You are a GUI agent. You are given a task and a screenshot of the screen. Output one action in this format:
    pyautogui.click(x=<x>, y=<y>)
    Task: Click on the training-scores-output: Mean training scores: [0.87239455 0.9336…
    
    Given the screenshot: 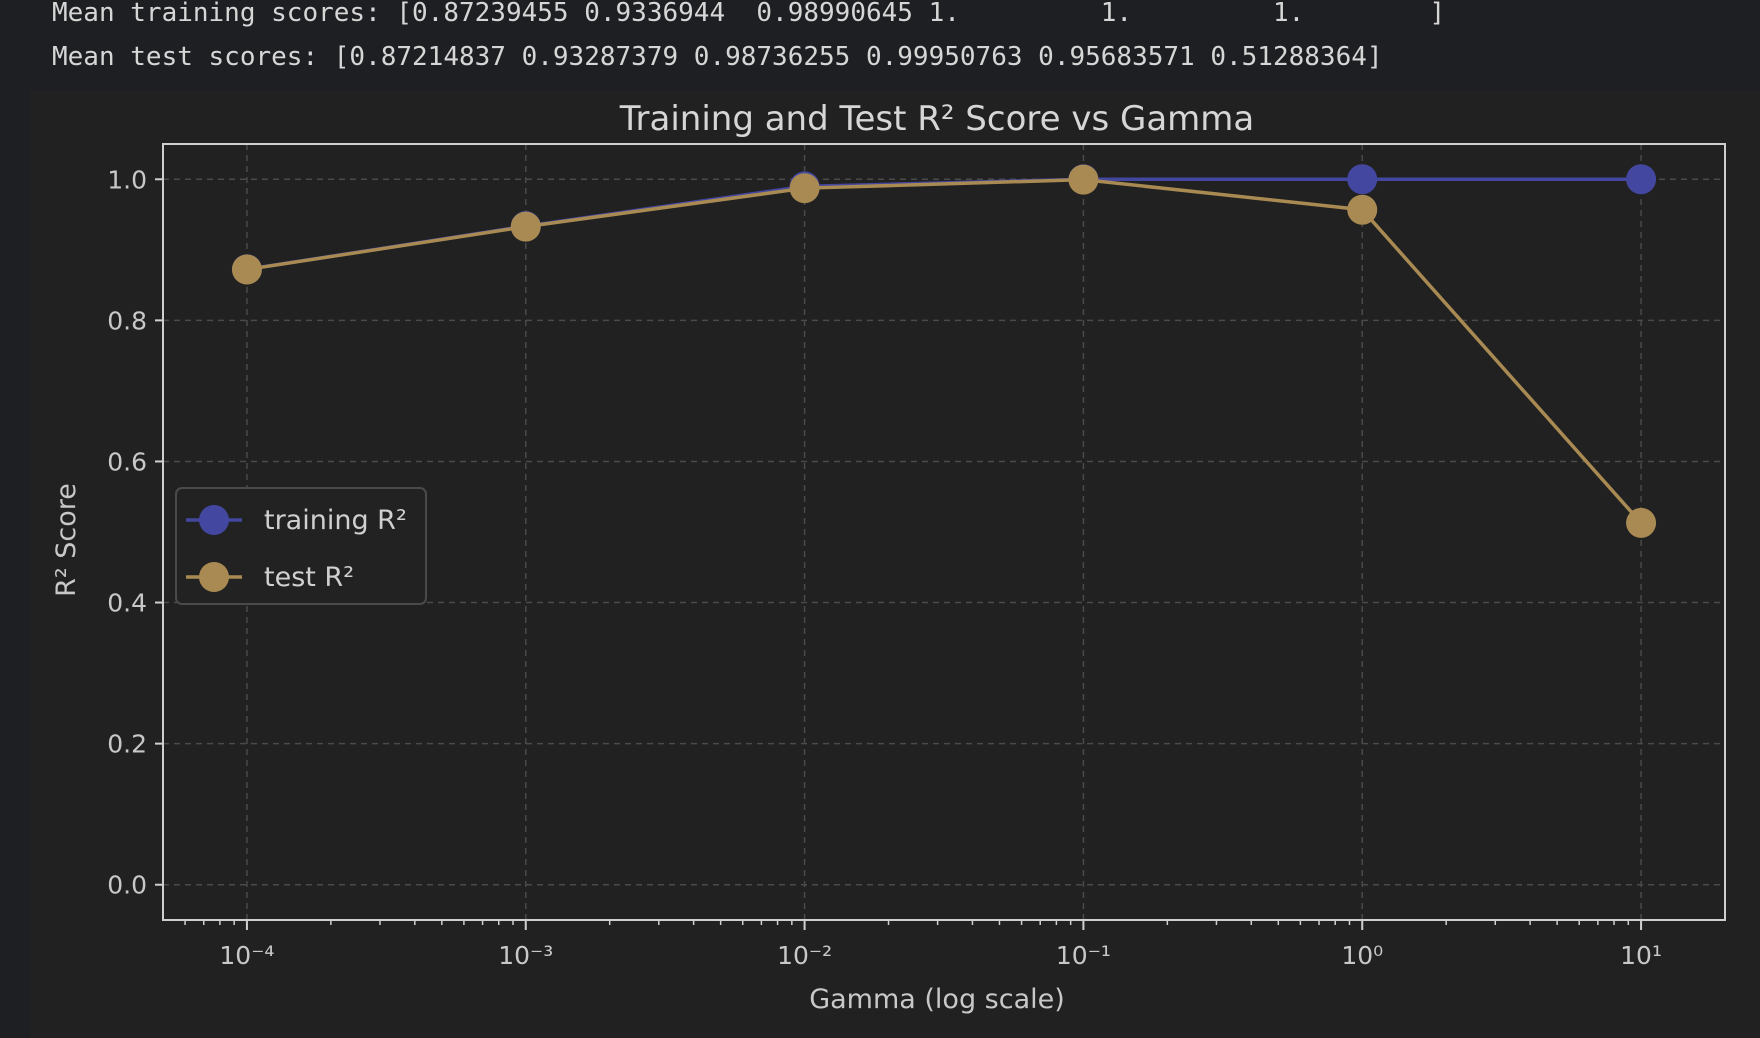 What is the action you would take?
    pyautogui.click(x=749, y=14)
    